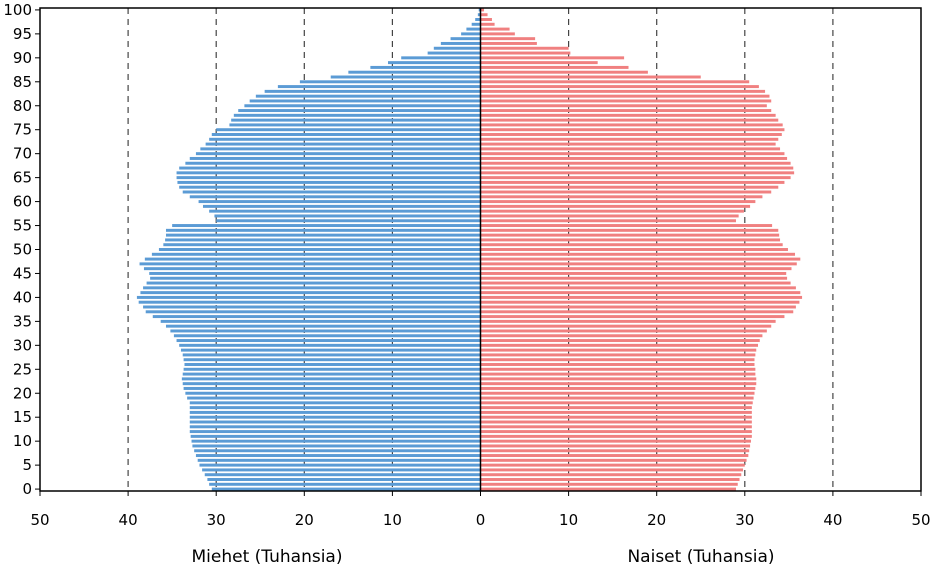 The width and height of the screenshot is (935, 577). I want to click on y-tick-label: 75, so click(22, 130).